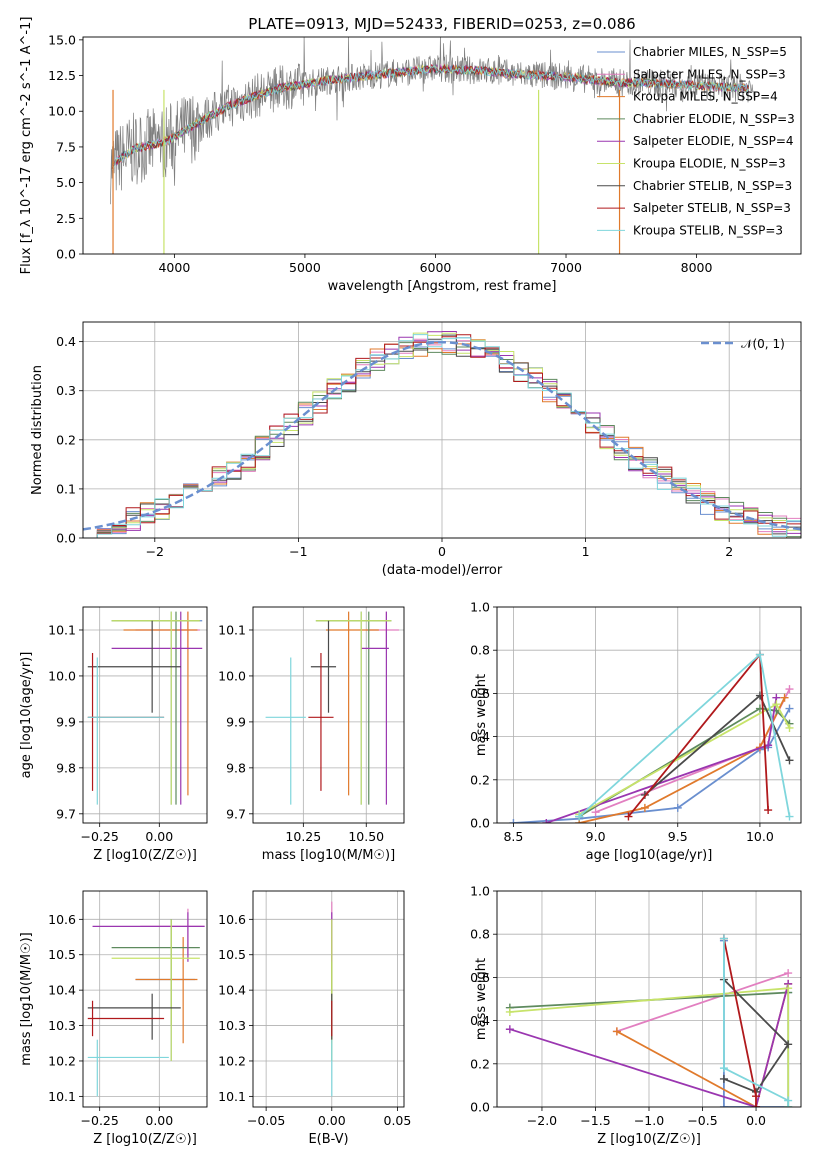 The image size is (819, 1170). Describe the element at coordinates (480, 607) in the screenshot. I see `y-tick-label: 1.0` at that location.